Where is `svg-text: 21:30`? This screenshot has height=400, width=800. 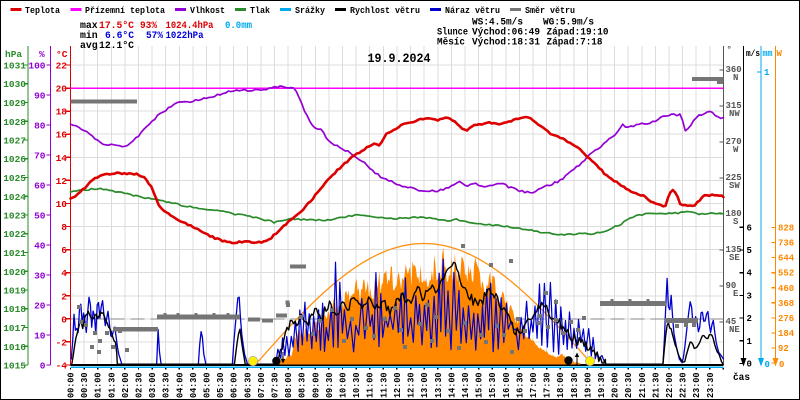 svg-text: 21:30 is located at coordinates (656, 385).